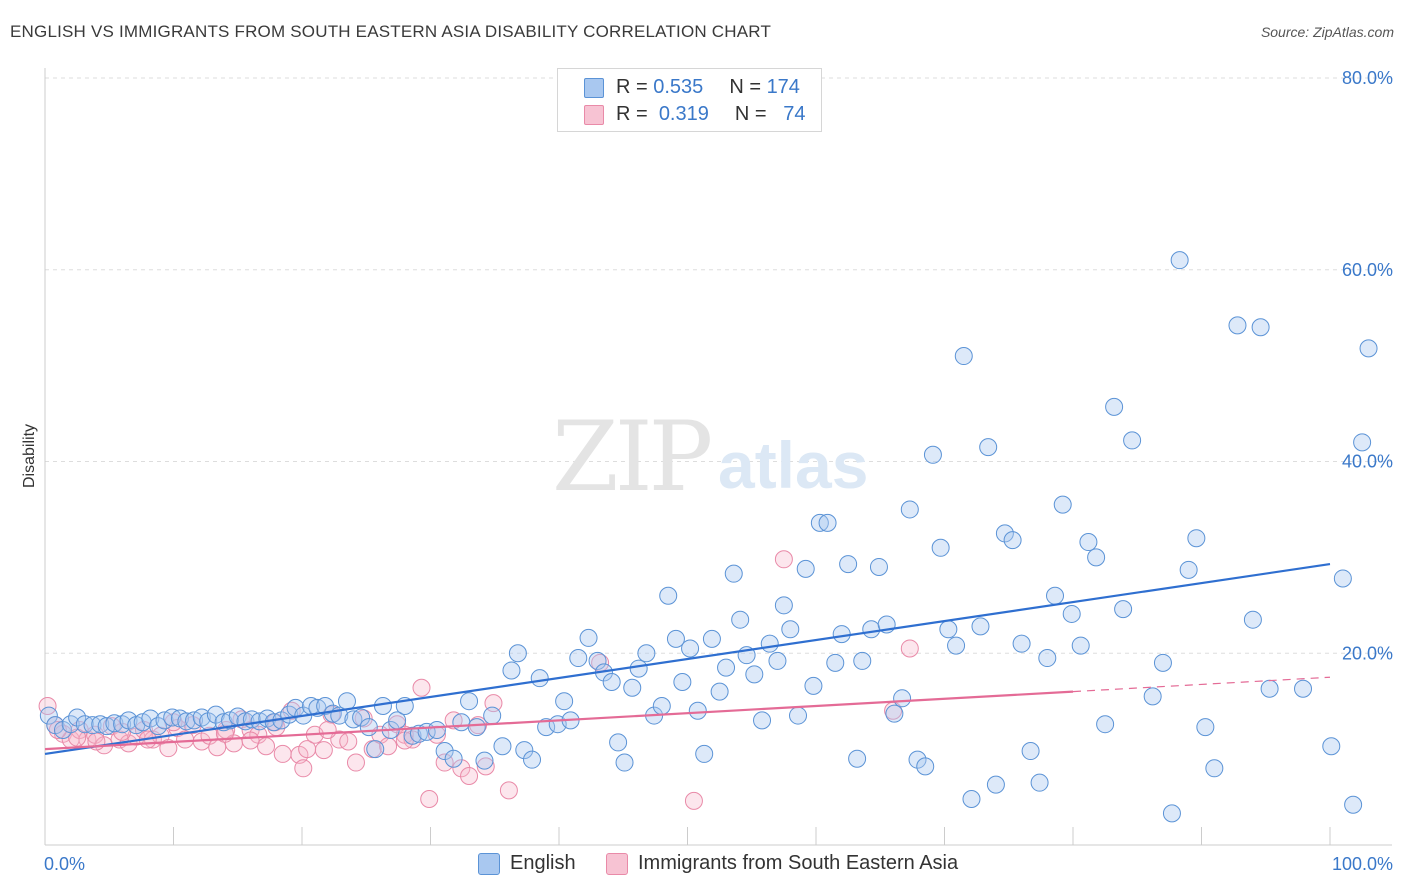  What do you see at coordinates (710, 114) in the screenshot?
I see `legend-row-immigrants: R = 0.319 N = 74` at bounding box center [710, 114].